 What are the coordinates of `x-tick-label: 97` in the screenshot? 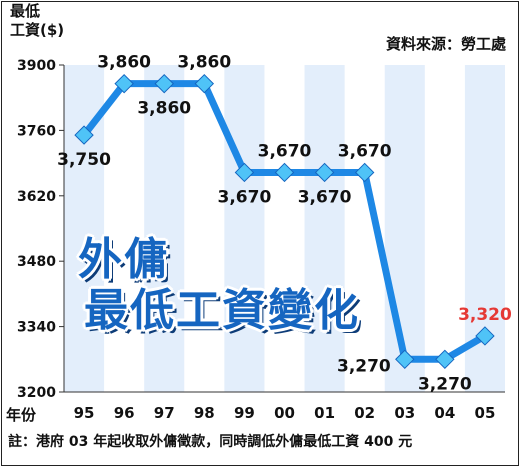 It's located at (164, 413).